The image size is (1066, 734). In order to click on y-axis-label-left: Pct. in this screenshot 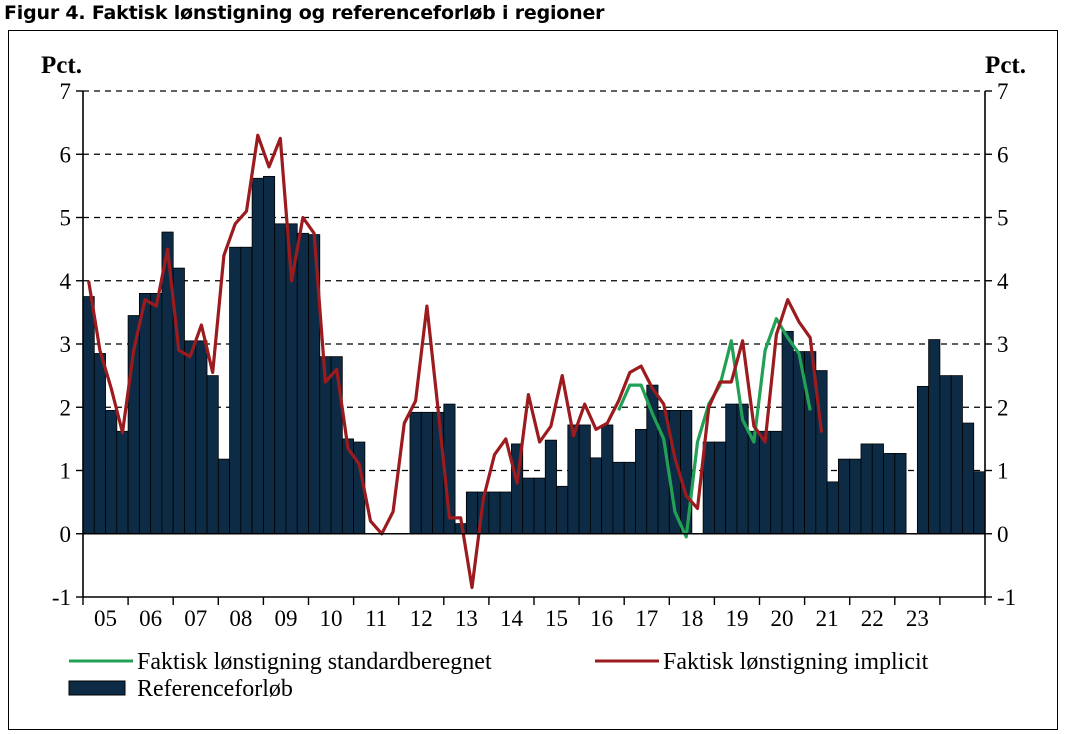, I will do `click(61, 65)`.